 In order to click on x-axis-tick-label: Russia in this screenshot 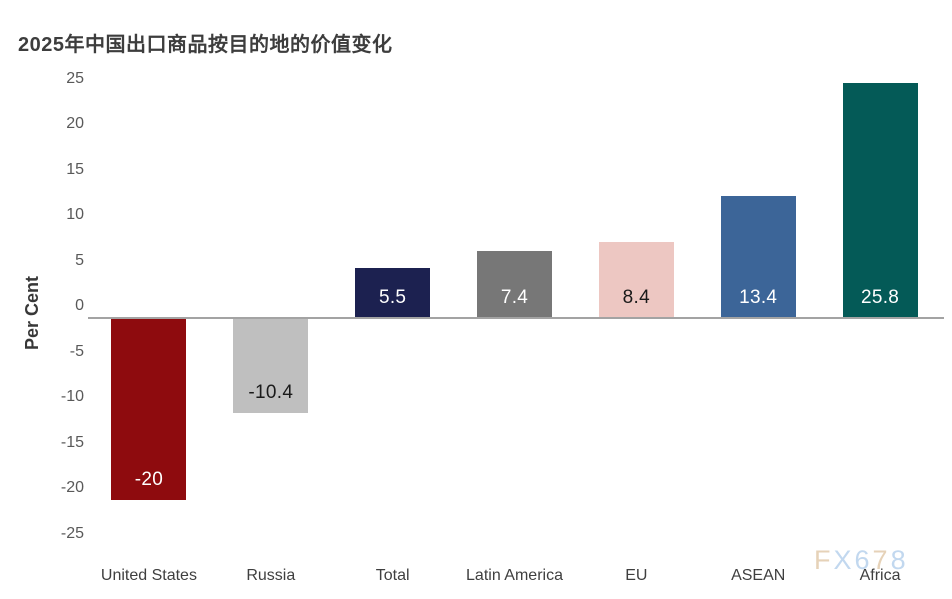, I will do `click(271, 575)`.